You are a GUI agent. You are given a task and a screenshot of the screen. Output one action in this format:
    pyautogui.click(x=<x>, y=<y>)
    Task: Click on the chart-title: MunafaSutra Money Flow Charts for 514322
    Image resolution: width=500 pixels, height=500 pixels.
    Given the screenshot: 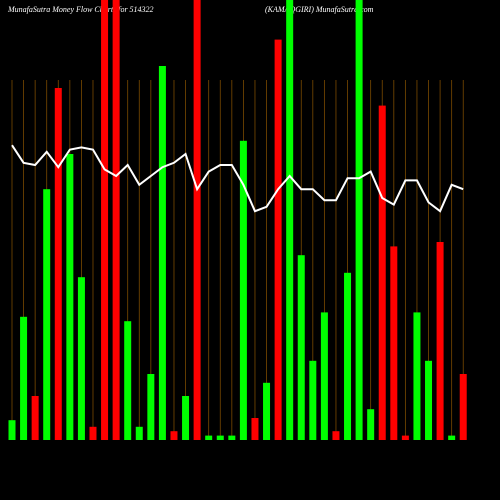 What is the action you would take?
    pyautogui.click(x=80, y=9)
    